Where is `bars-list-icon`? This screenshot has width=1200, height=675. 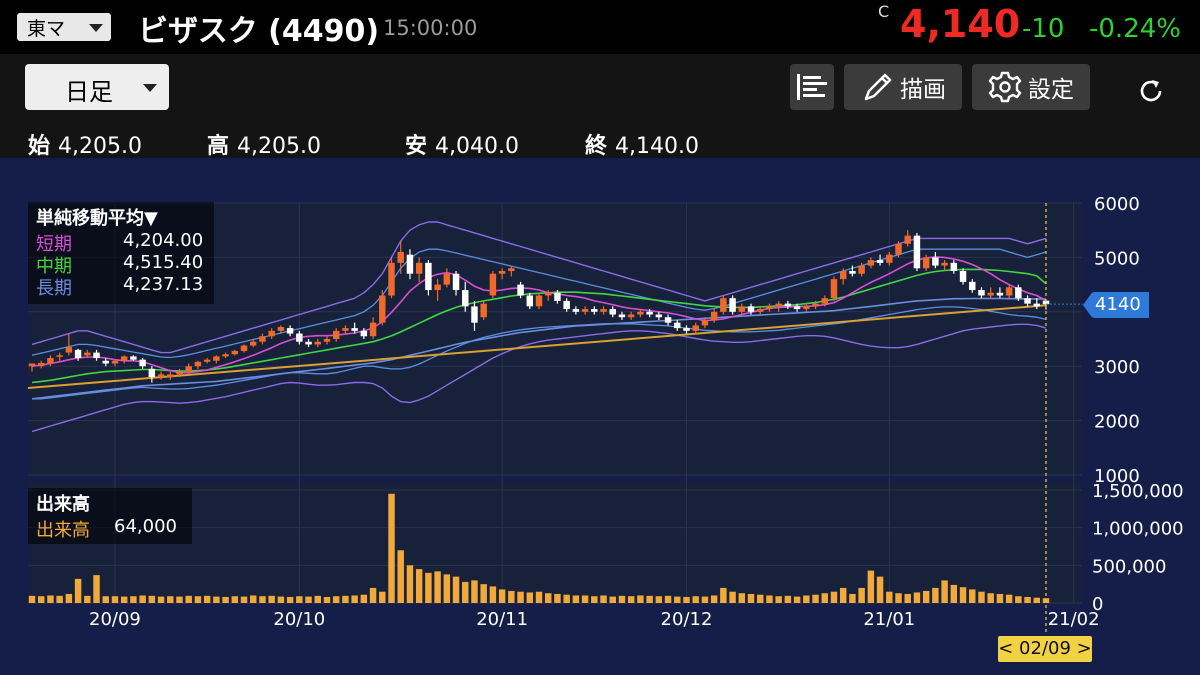
bars-list-icon is located at coordinates (812, 87).